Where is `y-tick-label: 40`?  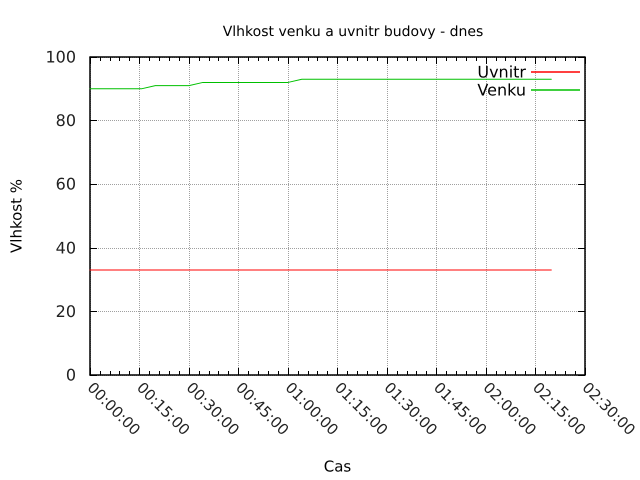 y-tick-label: 40 is located at coordinates (66, 248).